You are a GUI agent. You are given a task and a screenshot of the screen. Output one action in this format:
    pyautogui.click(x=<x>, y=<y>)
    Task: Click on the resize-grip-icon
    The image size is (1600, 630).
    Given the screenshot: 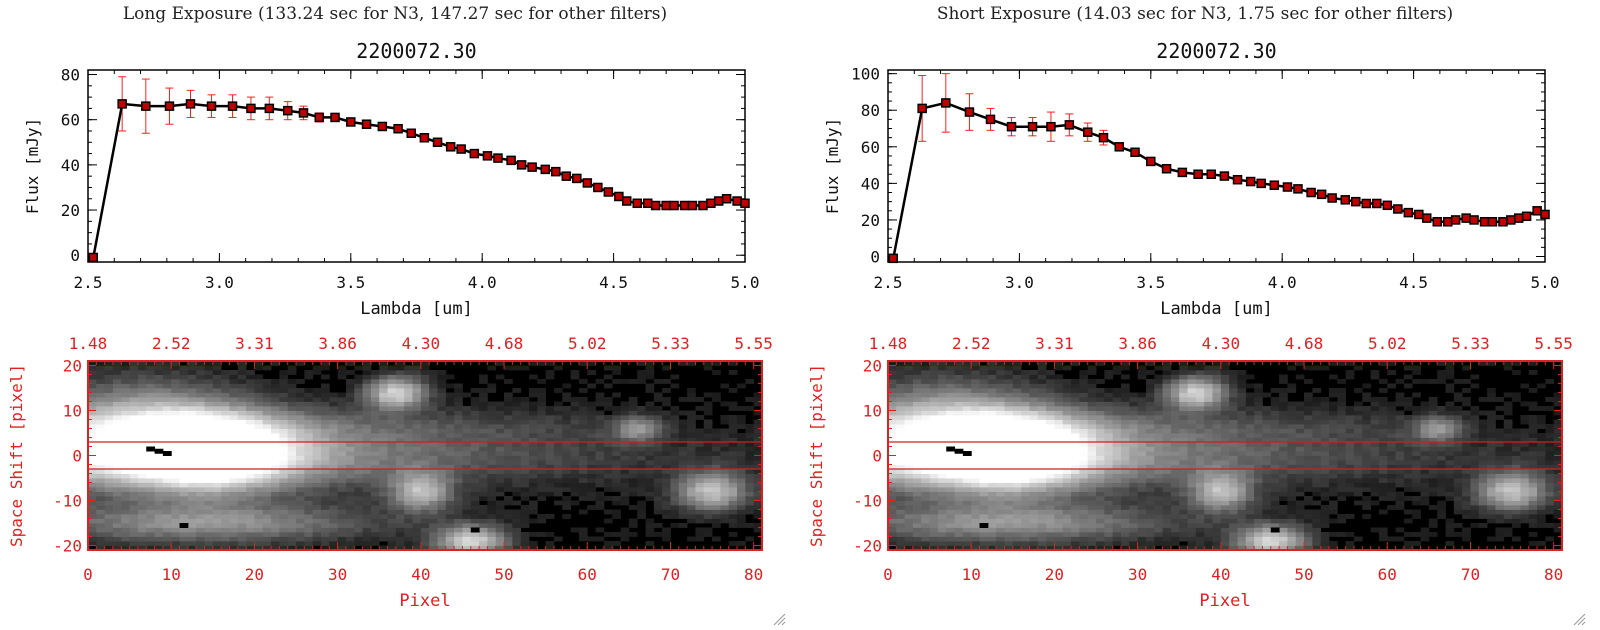 What is the action you would take?
    pyautogui.click(x=779, y=619)
    